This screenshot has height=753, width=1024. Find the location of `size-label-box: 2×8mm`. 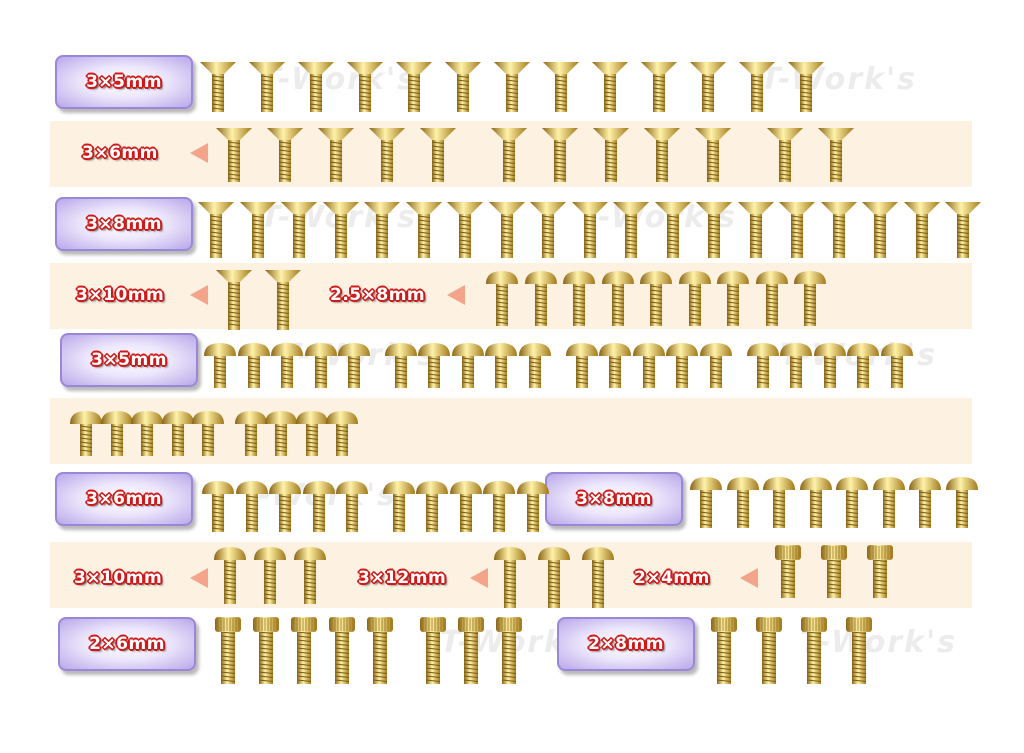

size-label-box: 2×8mm is located at coordinates (626, 644).